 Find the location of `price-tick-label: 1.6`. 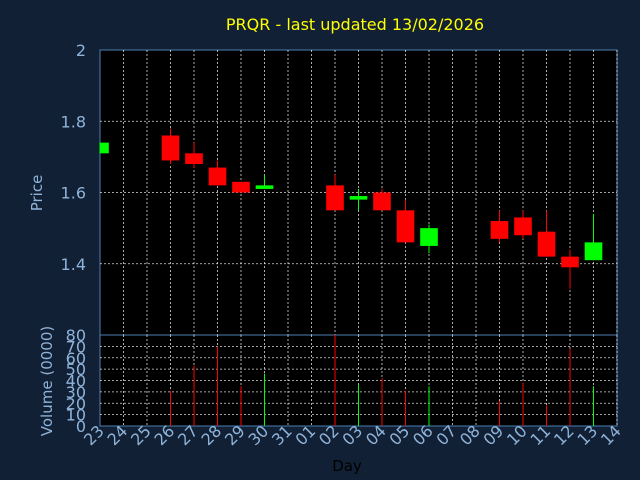

price-tick-label: 1.6 is located at coordinates (73, 193).